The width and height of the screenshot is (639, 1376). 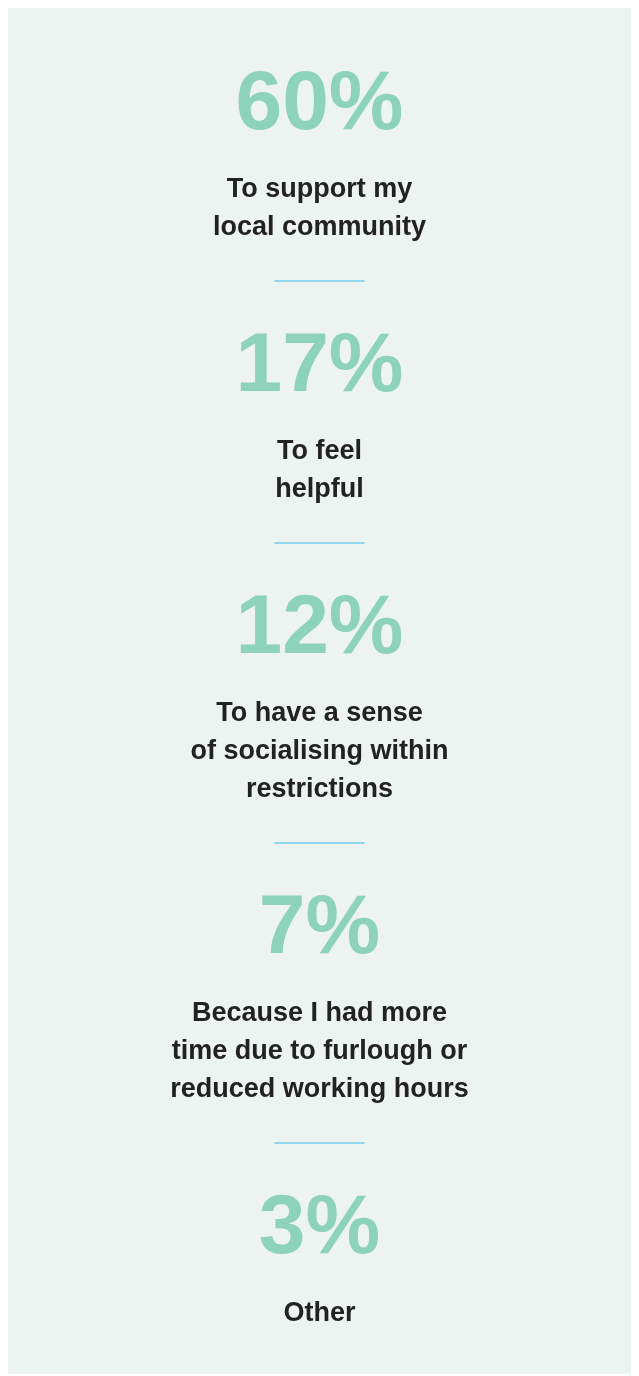 I want to click on data-label: 17%, so click(x=319, y=362).